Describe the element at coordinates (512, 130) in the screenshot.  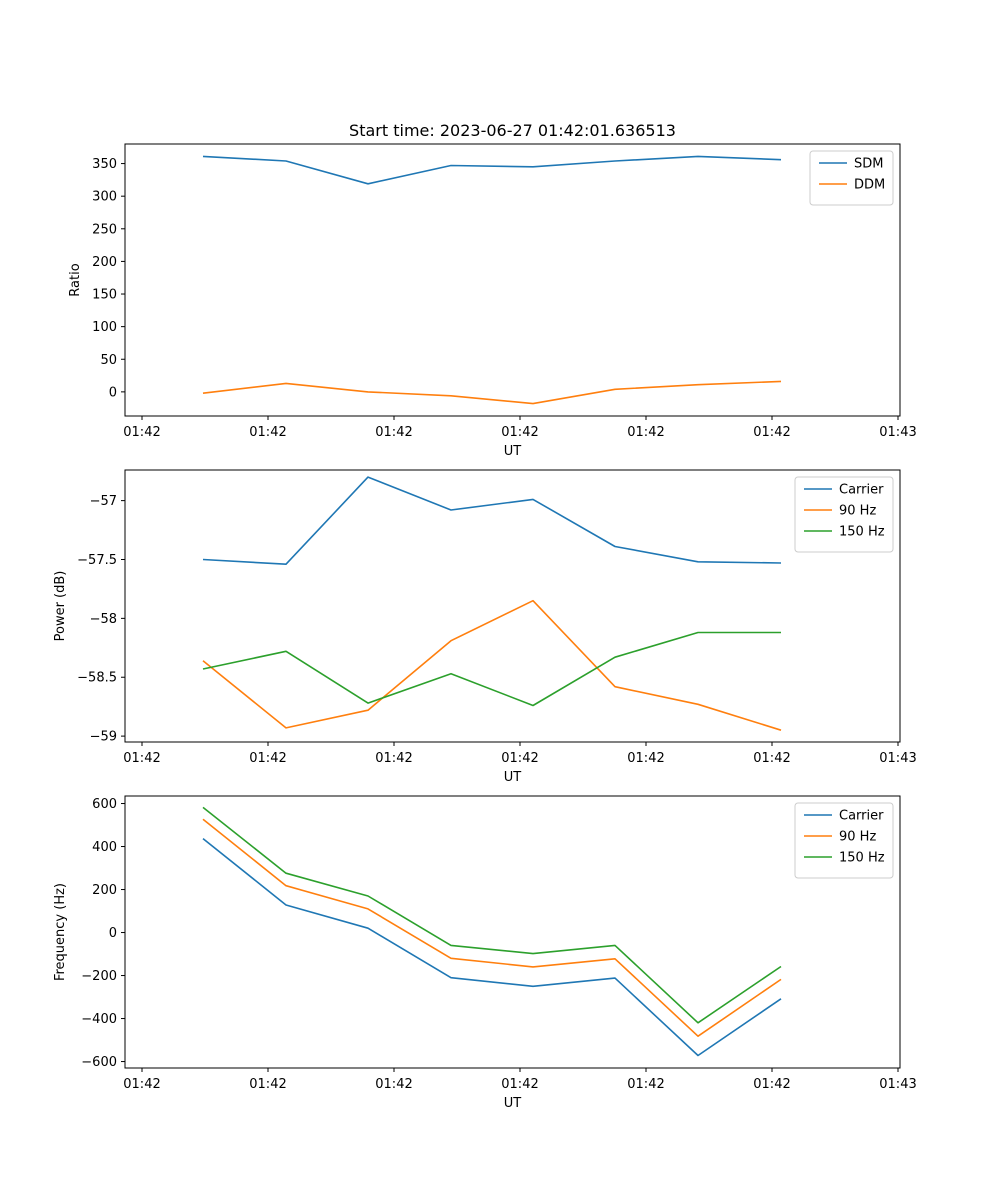
I see `chart-title: Start time: 2023-06-27 01:42:01.636513` at that location.